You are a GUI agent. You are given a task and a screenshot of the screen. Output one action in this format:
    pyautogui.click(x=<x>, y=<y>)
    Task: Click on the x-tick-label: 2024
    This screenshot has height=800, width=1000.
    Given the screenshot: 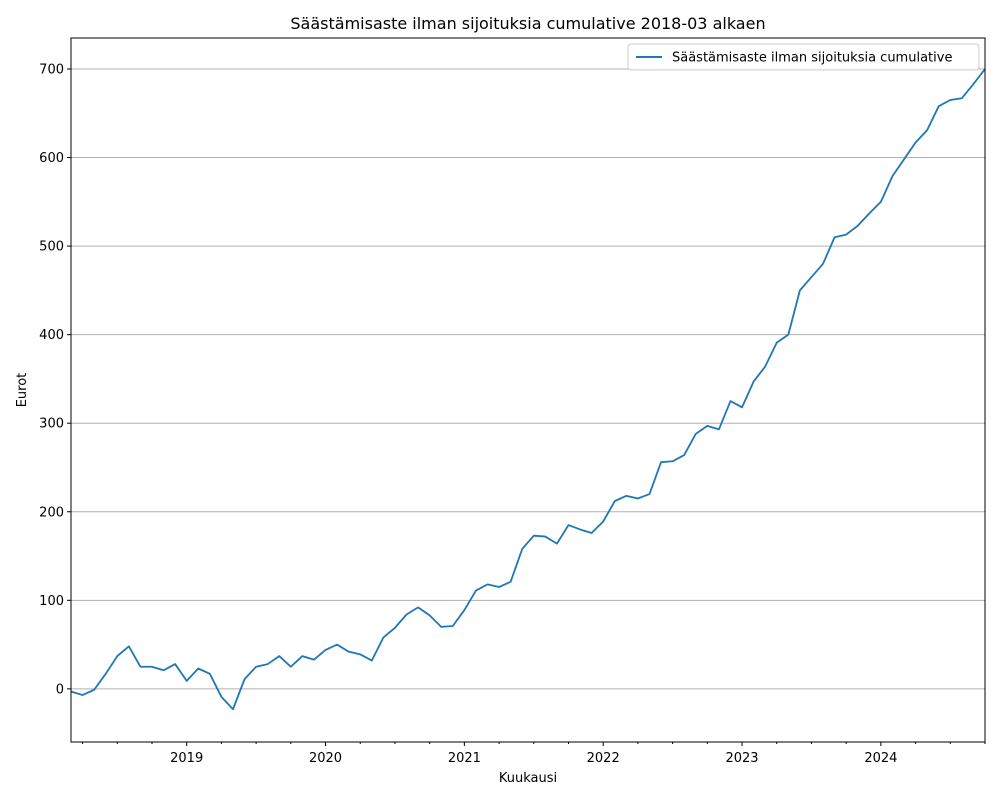 What is the action you would take?
    pyautogui.click(x=880, y=758)
    